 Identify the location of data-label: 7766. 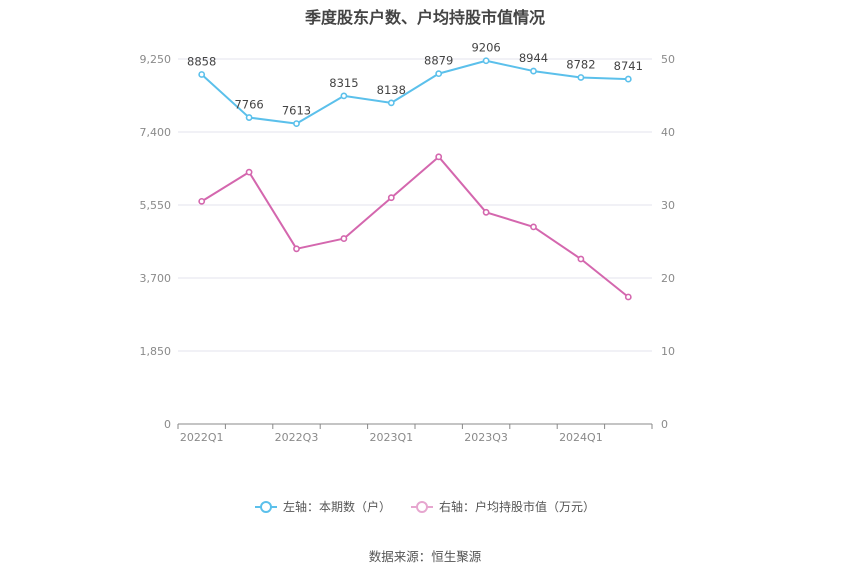
(248, 105).